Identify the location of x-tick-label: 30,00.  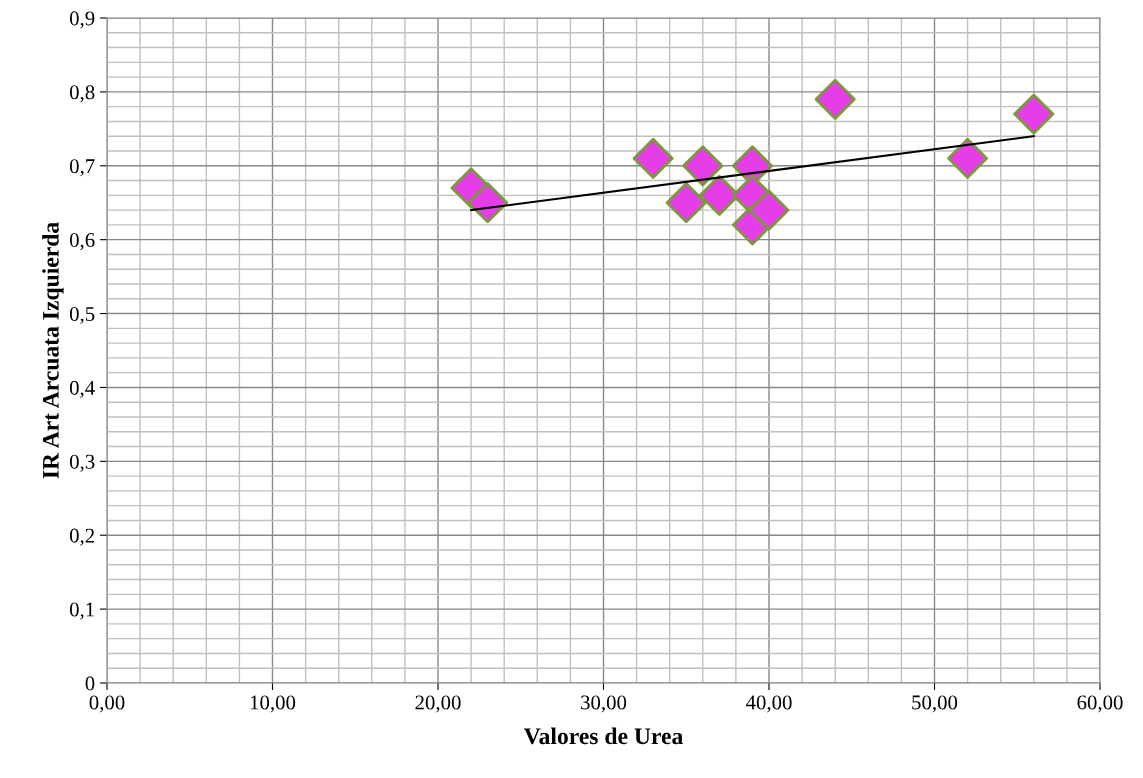
(604, 704).